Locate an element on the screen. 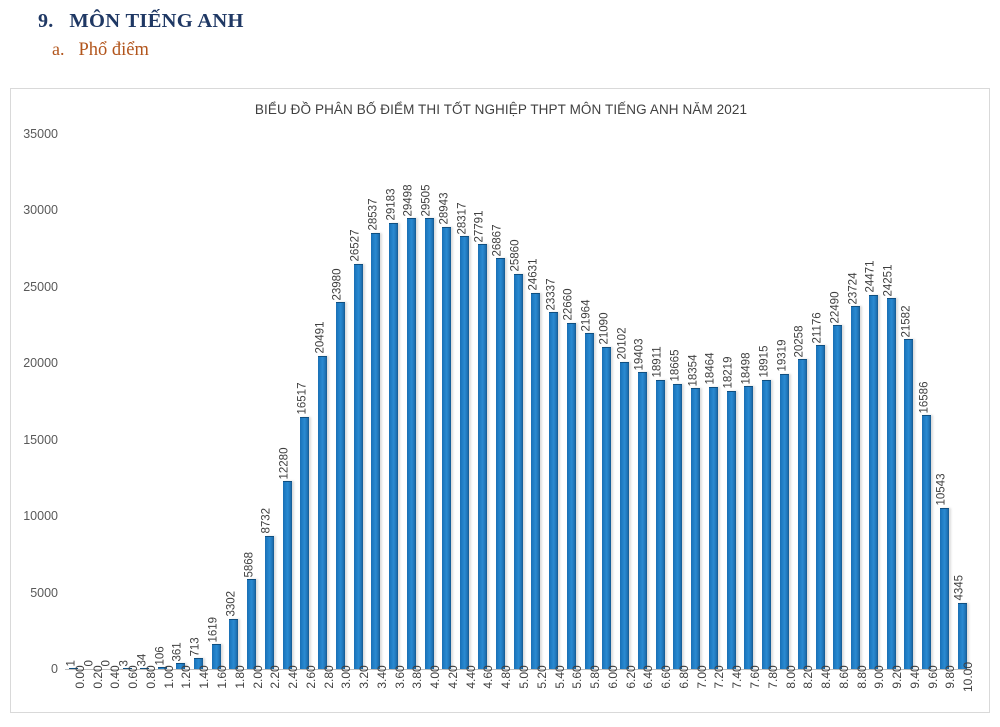  bar-value-label: 106 is located at coordinates (160, 656).